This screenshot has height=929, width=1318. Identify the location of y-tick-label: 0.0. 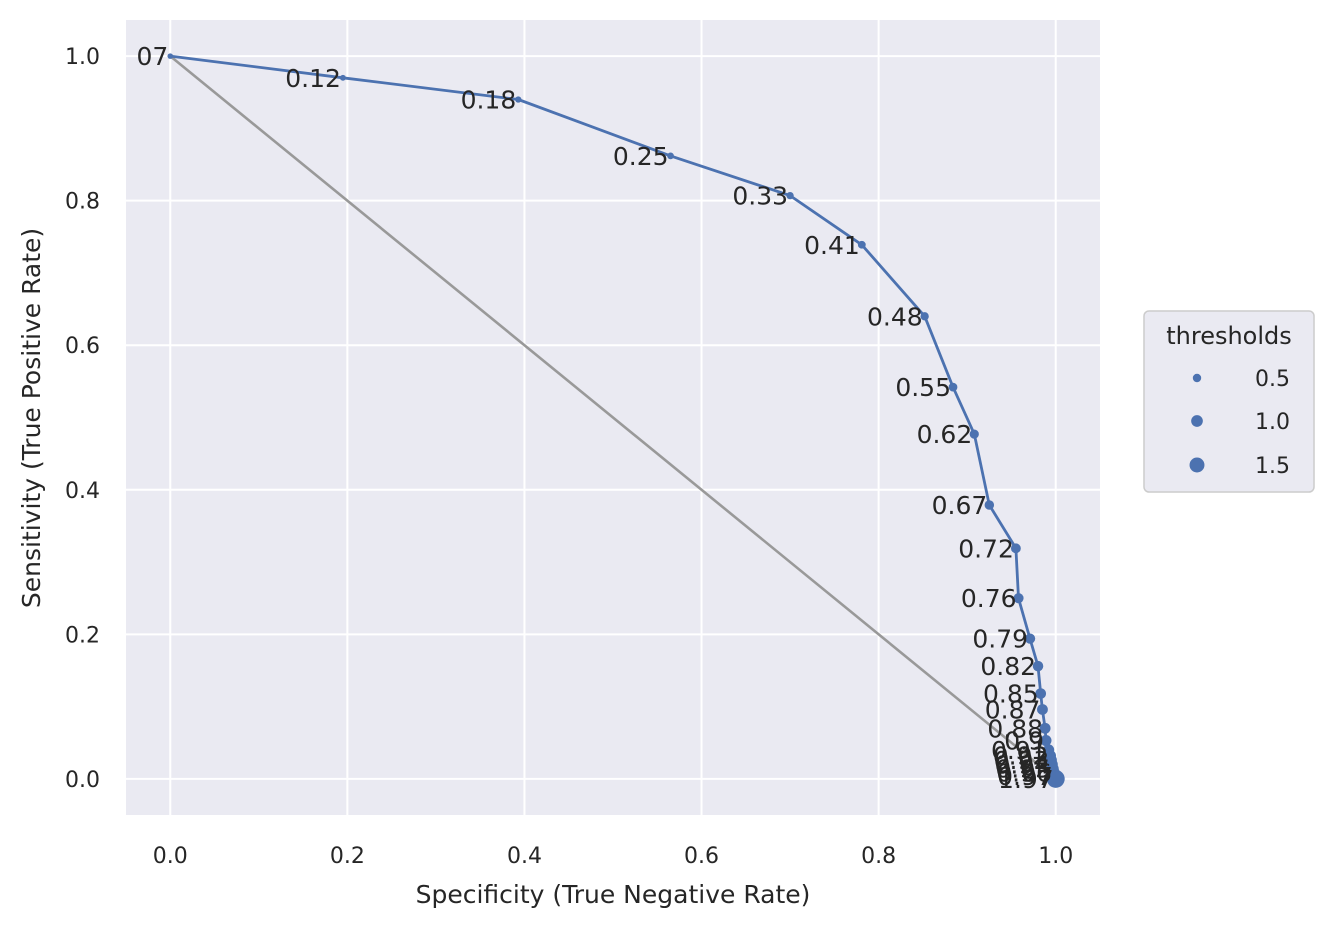
(82, 780).